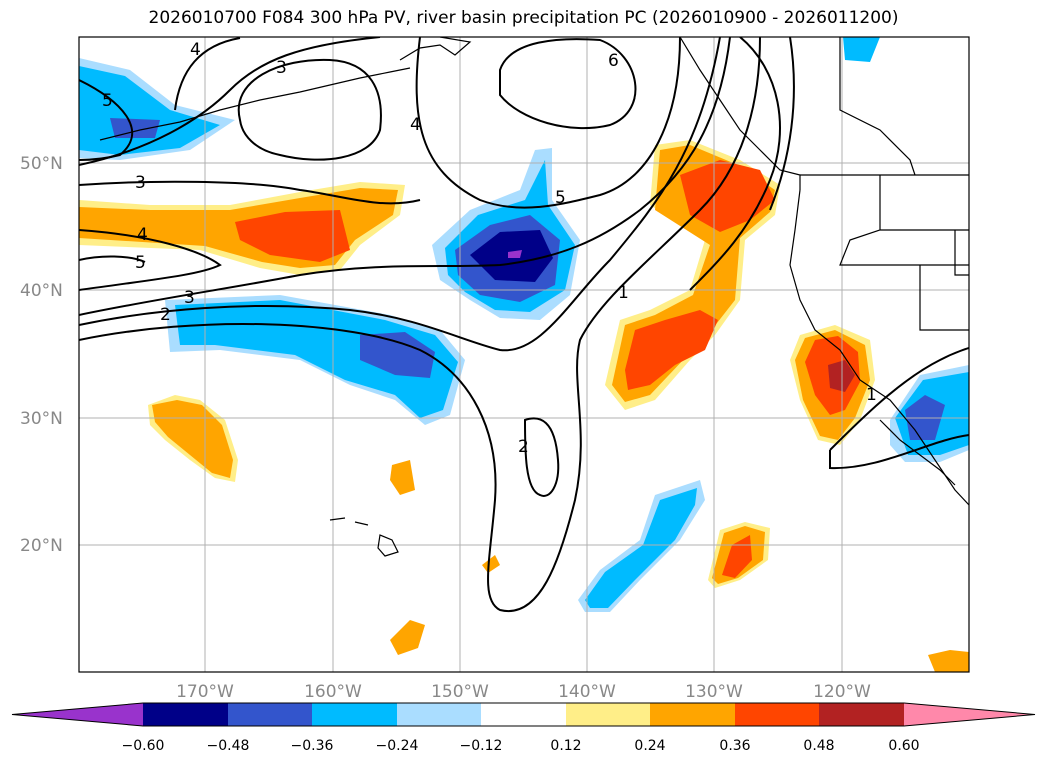 The image size is (1047, 765). I want to click on contour-3-west, so click(250, 192).